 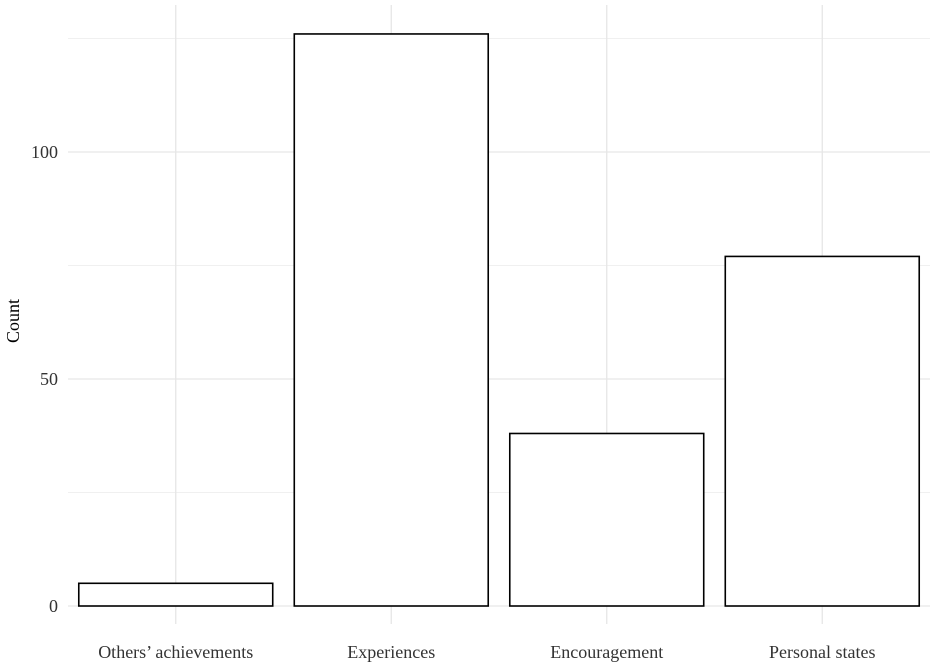 What do you see at coordinates (606, 652) in the screenshot?
I see `x-tick-label: Encouragement` at bounding box center [606, 652].